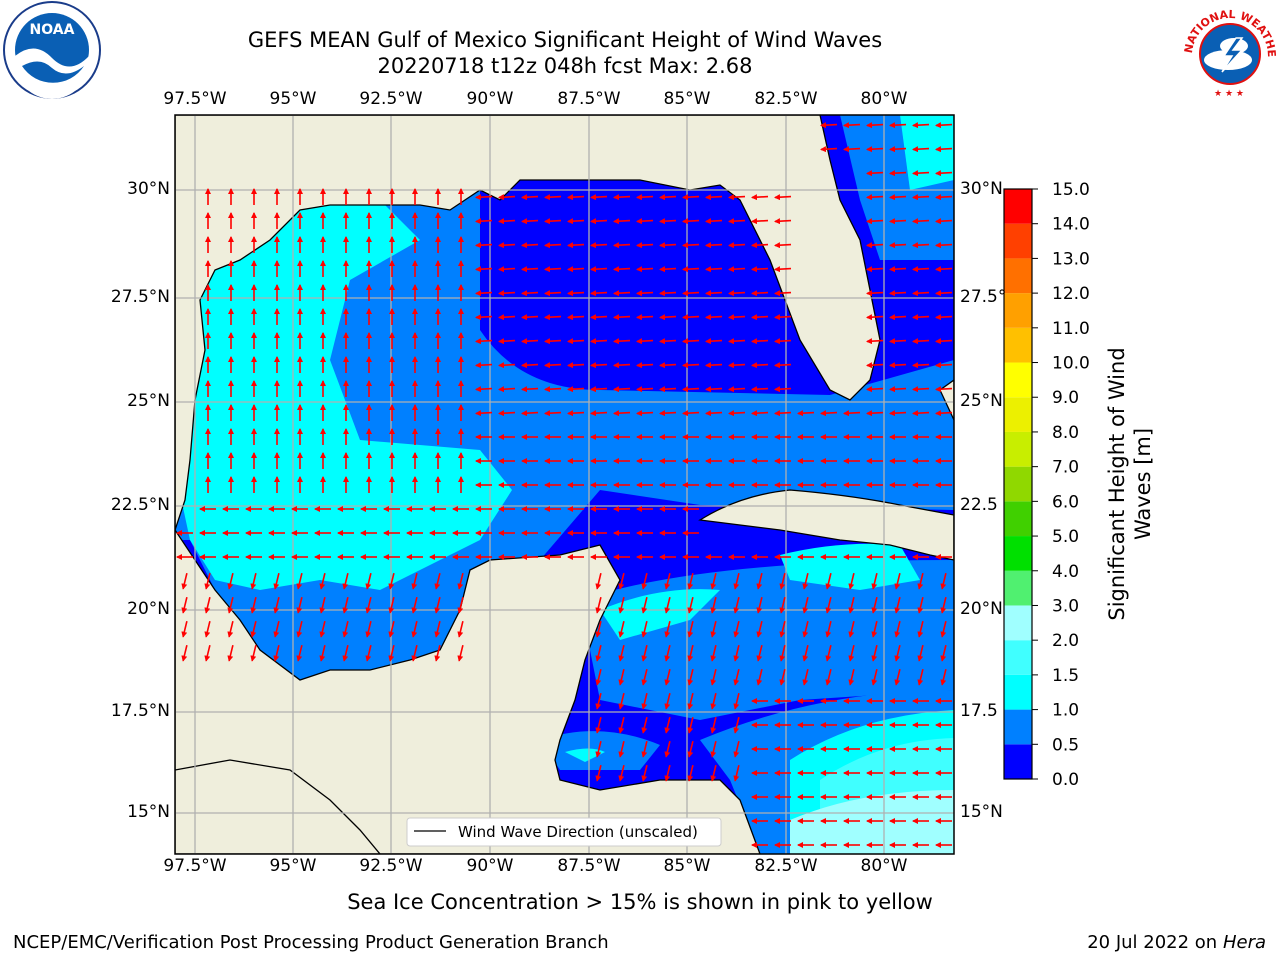 This screenshot has width=1280, height=960. Describe the element at coordinates (293, 99) in the screenshot. I see `lon-tick-label-top: 95°W` at that location.